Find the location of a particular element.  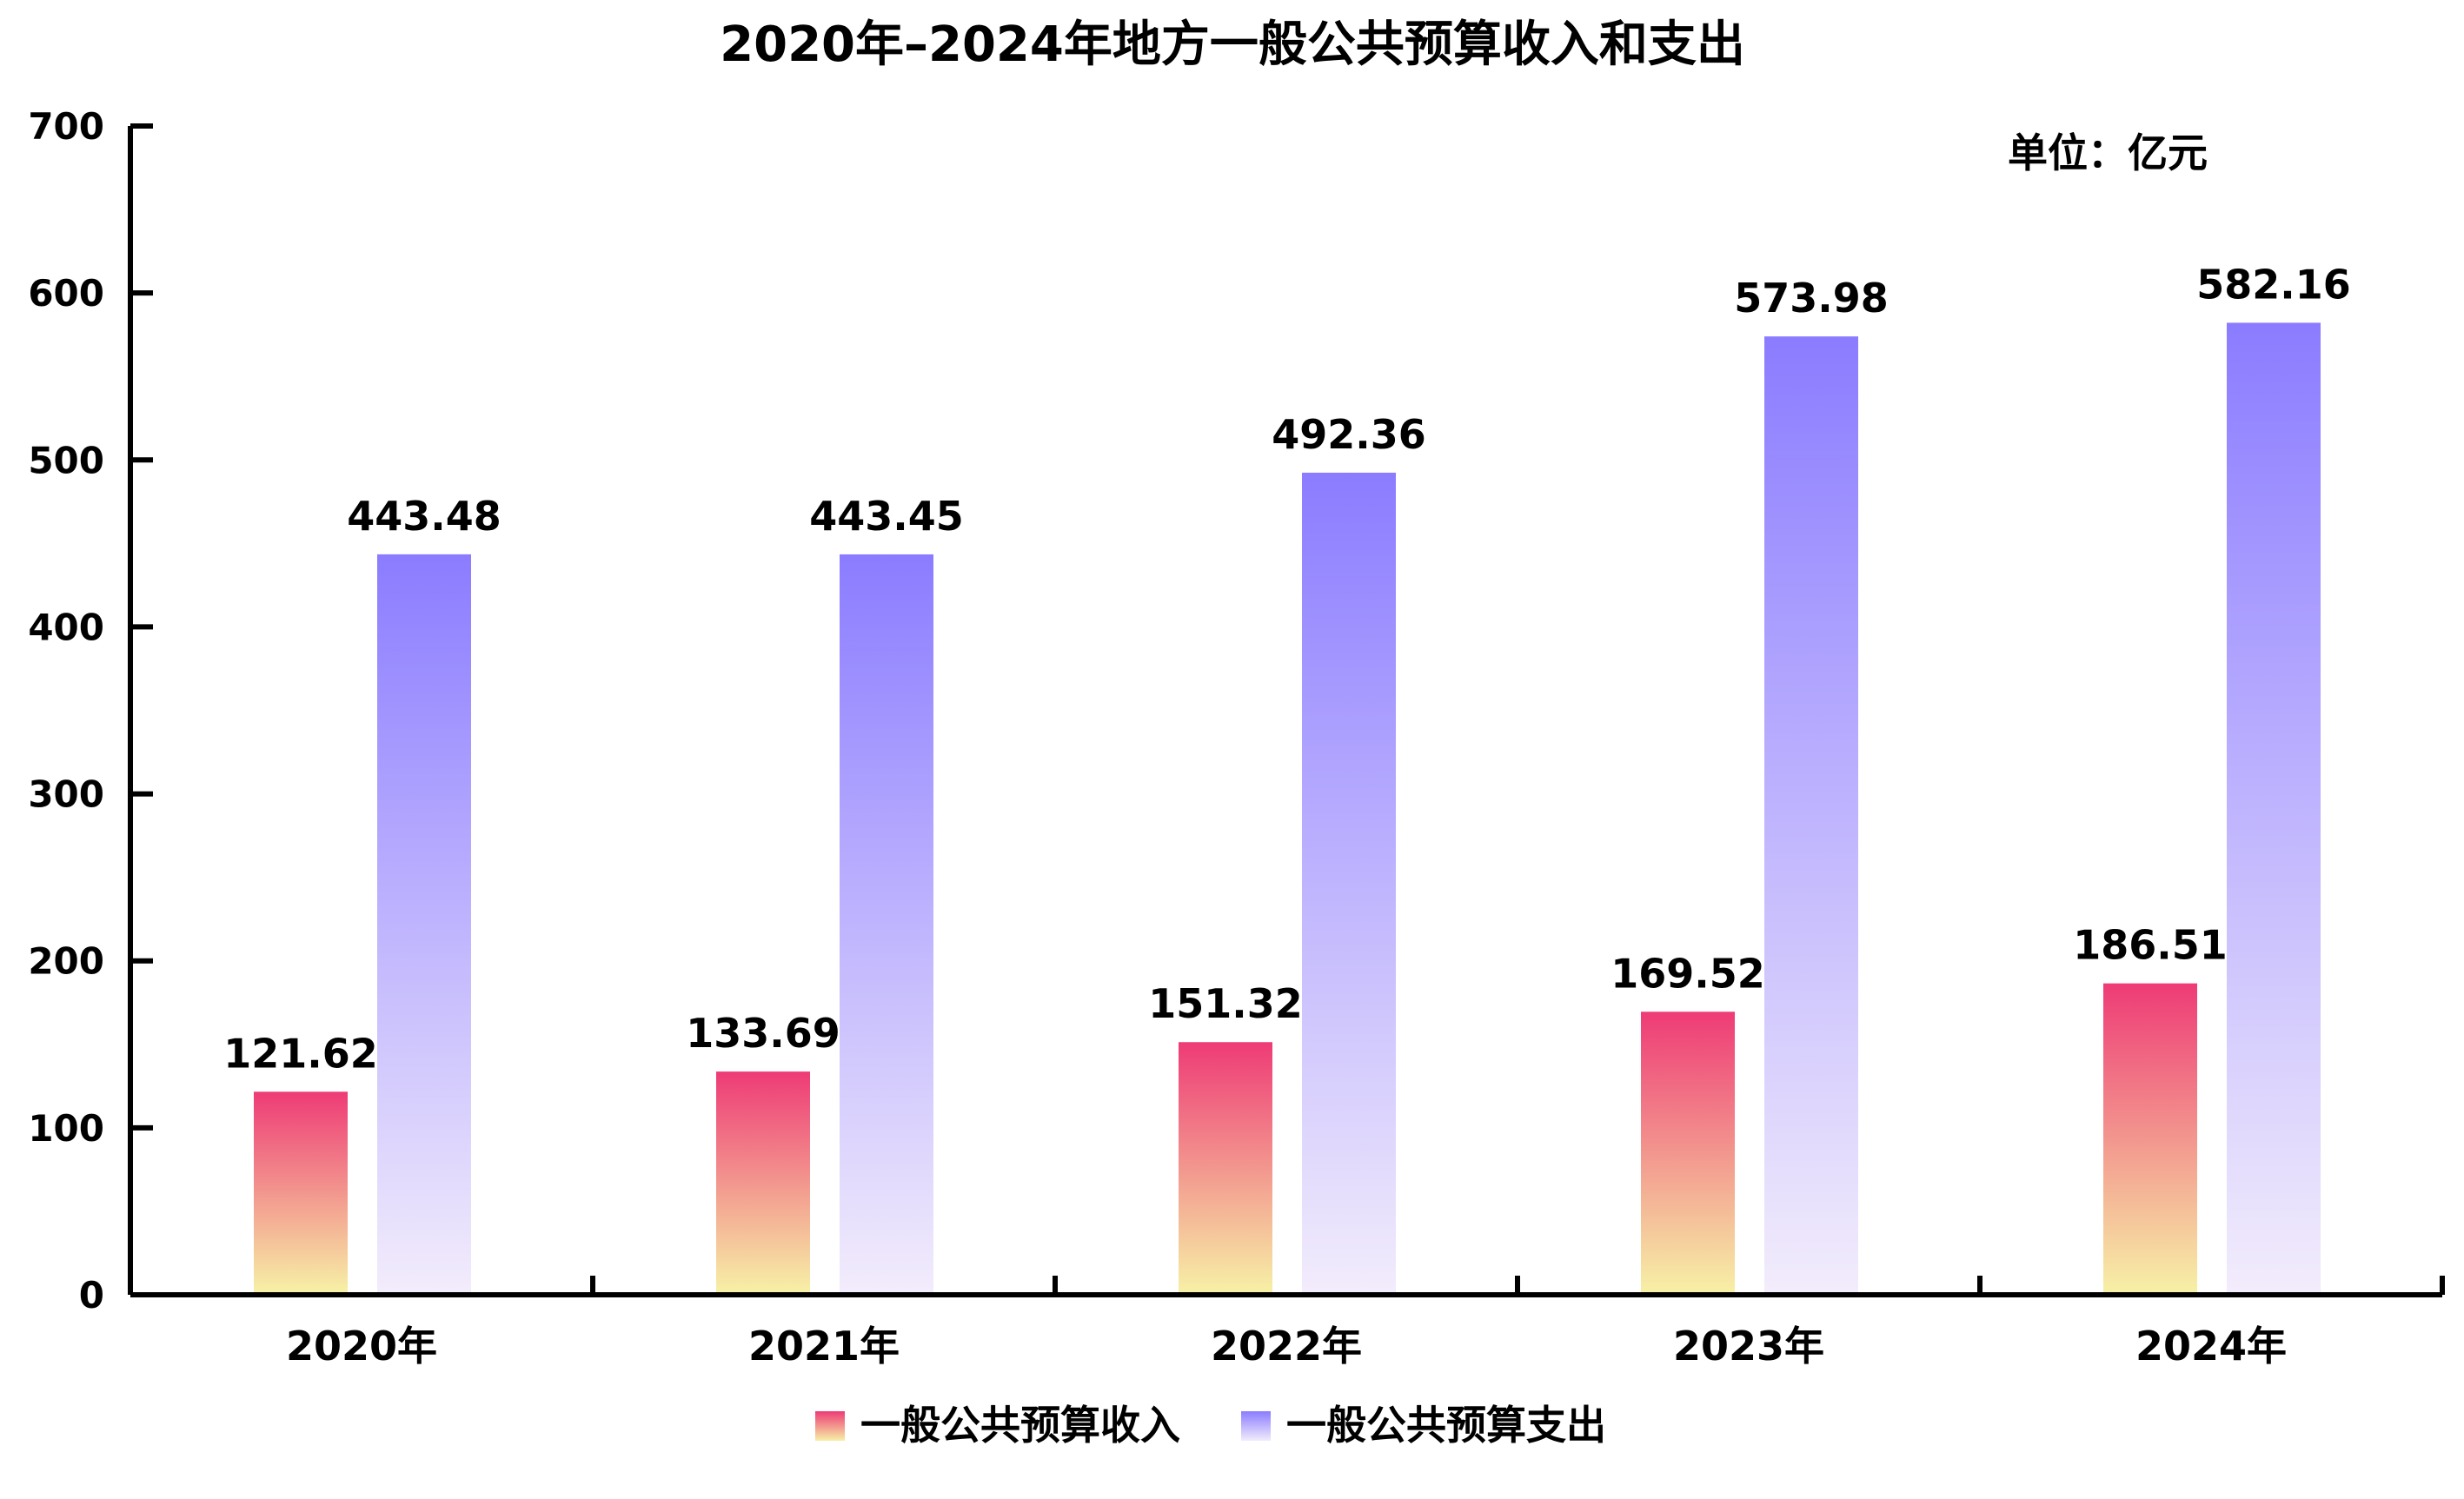

y-tick-label: 0 is located at coordinates (91, 1295).